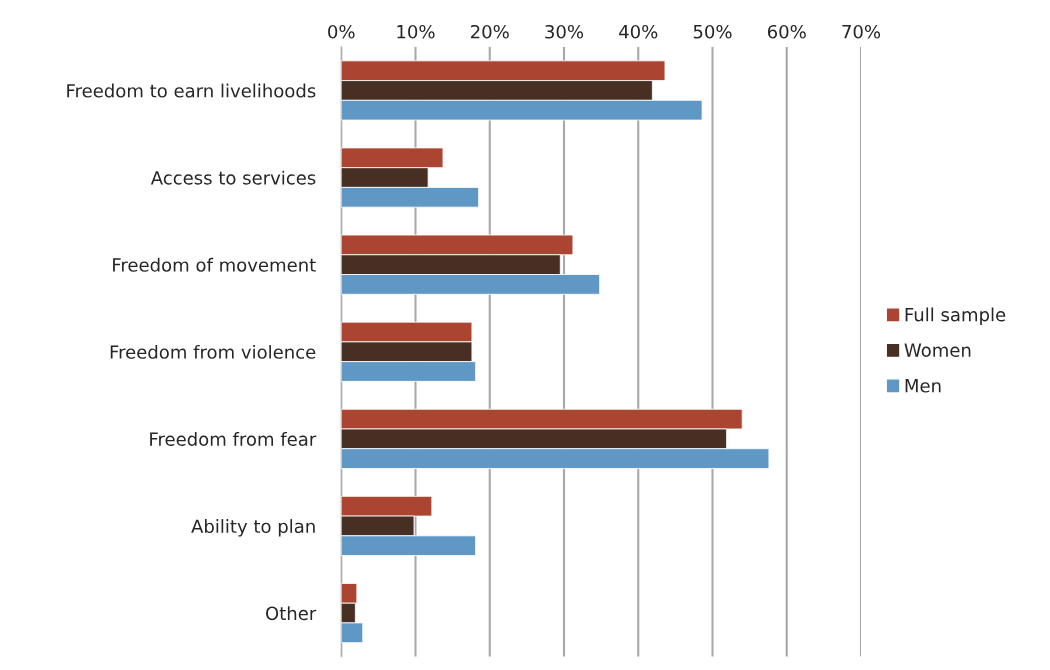 This screenshot has height=670, width=1050. I want to click on x-tick-label: 60%, so click(786, 31).